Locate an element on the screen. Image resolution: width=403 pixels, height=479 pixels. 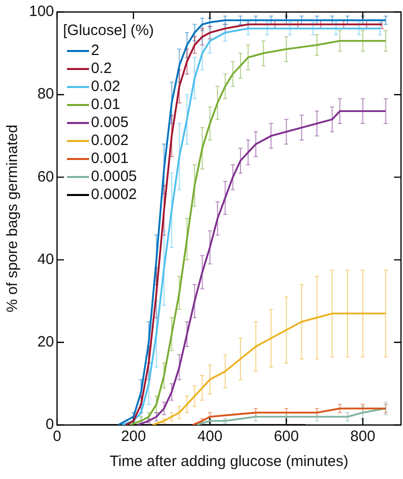
legend-label: 0.001 is located at coordinates (110, 159).